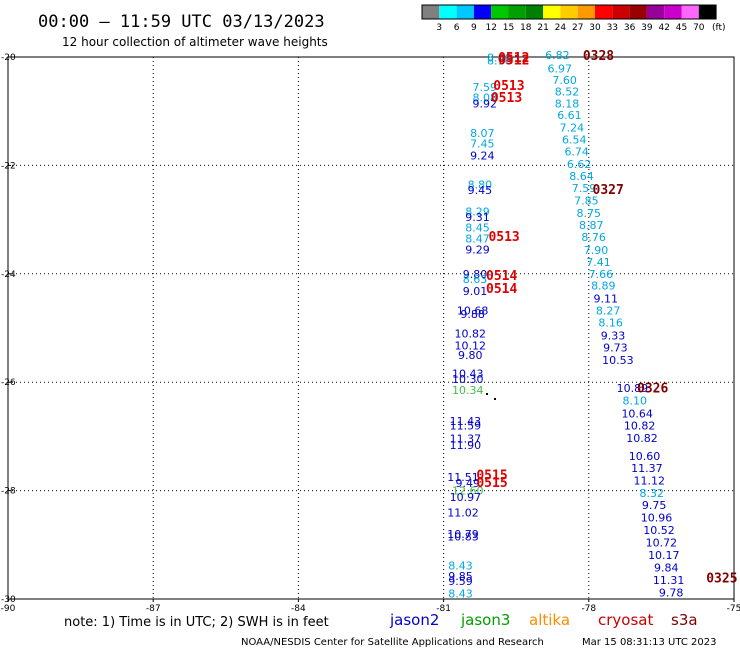 The height and width of the screenshot is (650, 740). Describe the element at coordinates (443, 609) in the screenshot. I see `x-tick-label: -81` at that location.